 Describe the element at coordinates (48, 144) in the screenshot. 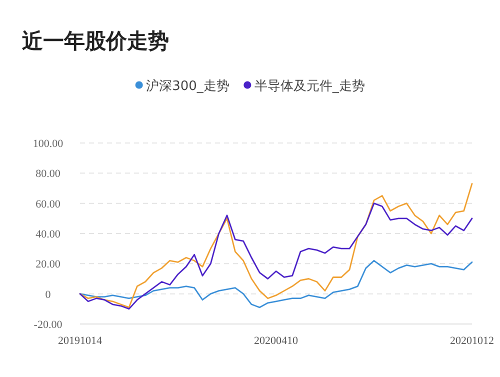

I see `y-tick-label: 100.00` at that location.